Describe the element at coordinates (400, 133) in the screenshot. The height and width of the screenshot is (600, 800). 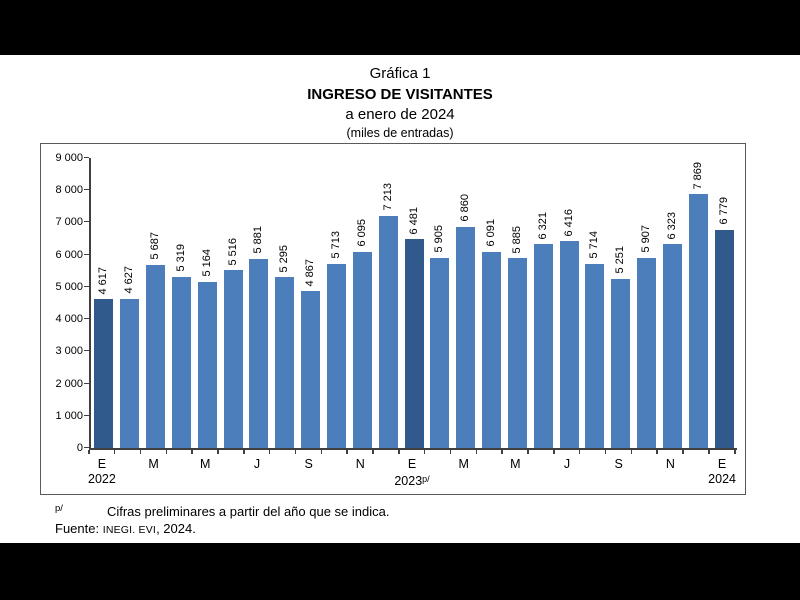
I see `chart-units: (miles de entradas)` at that location.